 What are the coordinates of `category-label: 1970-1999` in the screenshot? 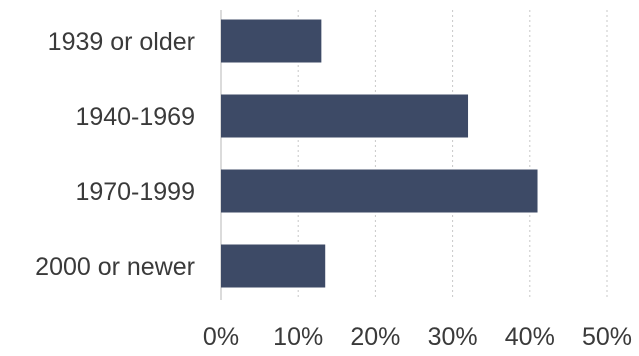 It's located at (135, 192).